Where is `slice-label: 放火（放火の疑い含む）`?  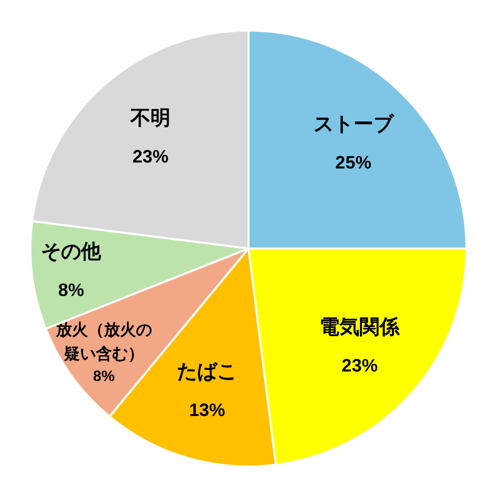
slice-label: 放火（放火の疑い含む） is located at coordinates (103, 342).